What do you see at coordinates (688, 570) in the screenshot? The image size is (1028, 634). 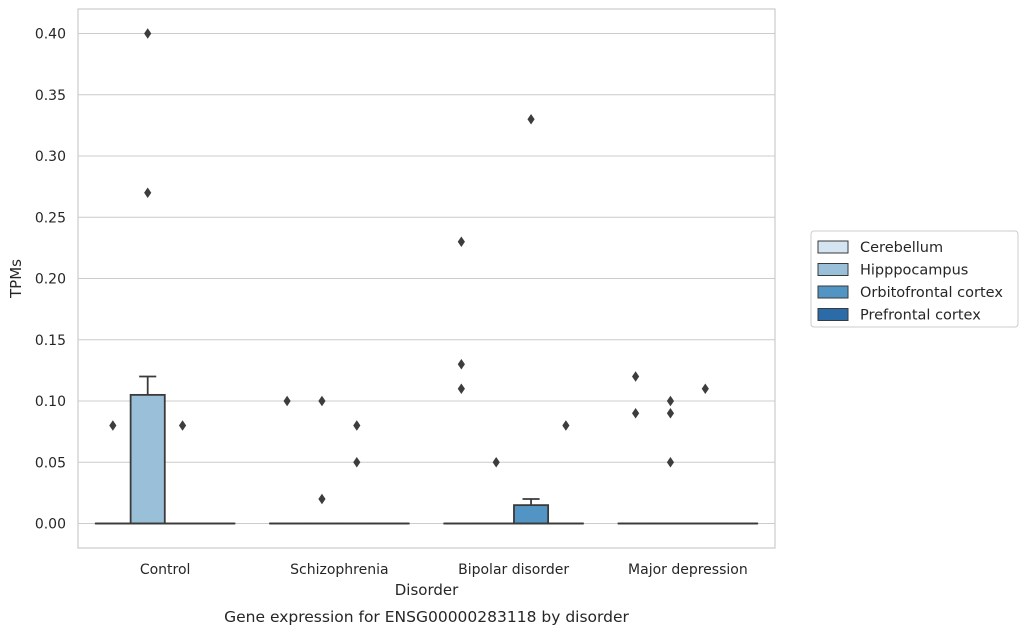 I see `x-tick-label: Major depression` at bounding box center [688, 570].